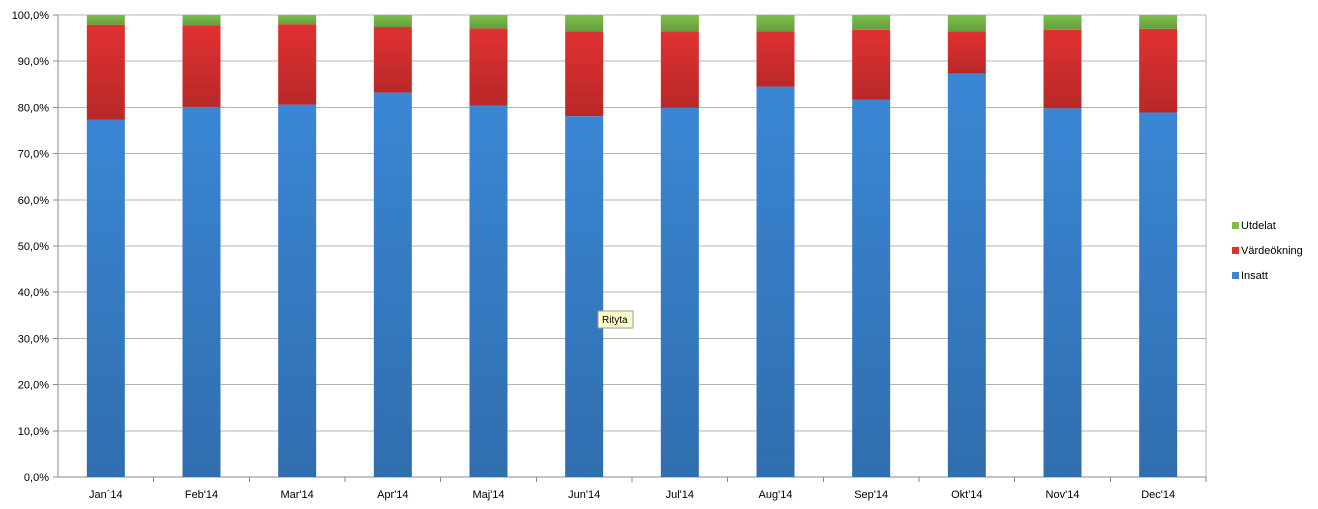 The height and width of the screenshot is (509, 1318). Describe the element at coordinates (201, 495) in the screenshot. I see `x-tick-label: Feb'14` at that location.